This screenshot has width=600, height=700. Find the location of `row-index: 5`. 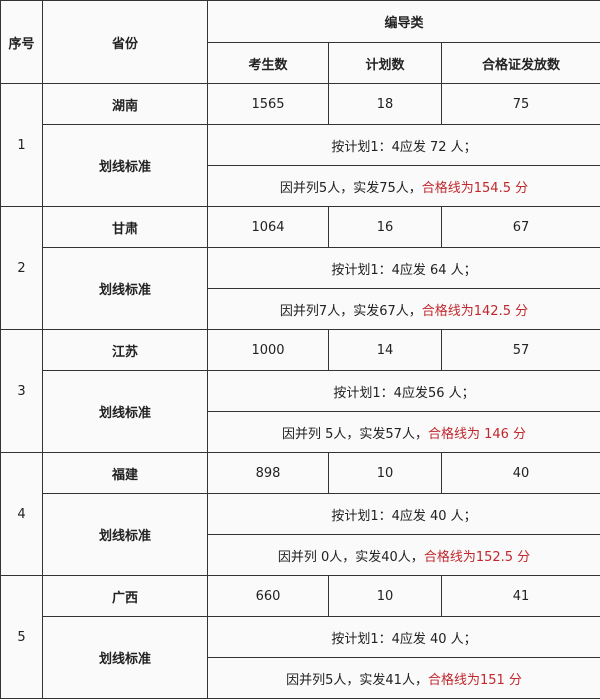

row-index: 5 is located at coordinates (21, 637).